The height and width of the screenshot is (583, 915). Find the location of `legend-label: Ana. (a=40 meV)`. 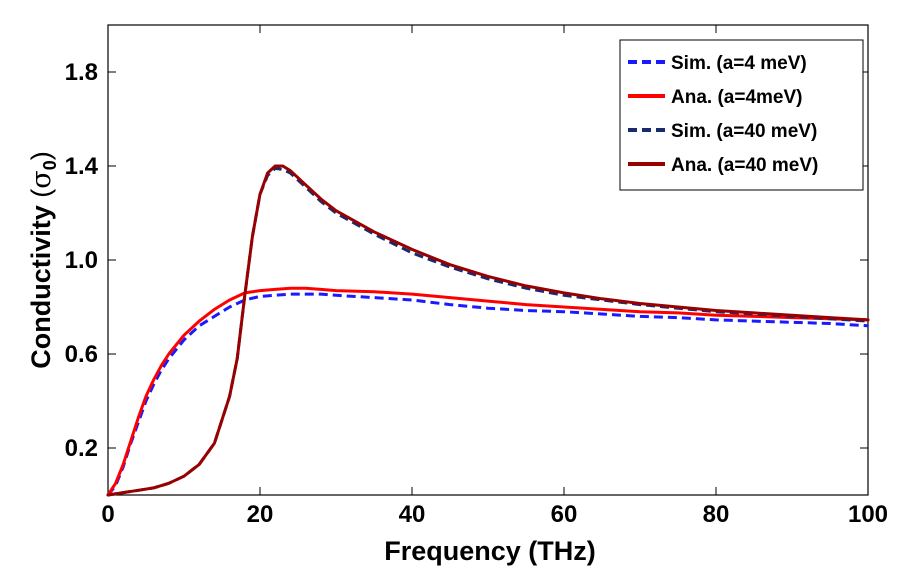

legend-label: Ana. (a=40 meV) is located at coordinates (744, 165).